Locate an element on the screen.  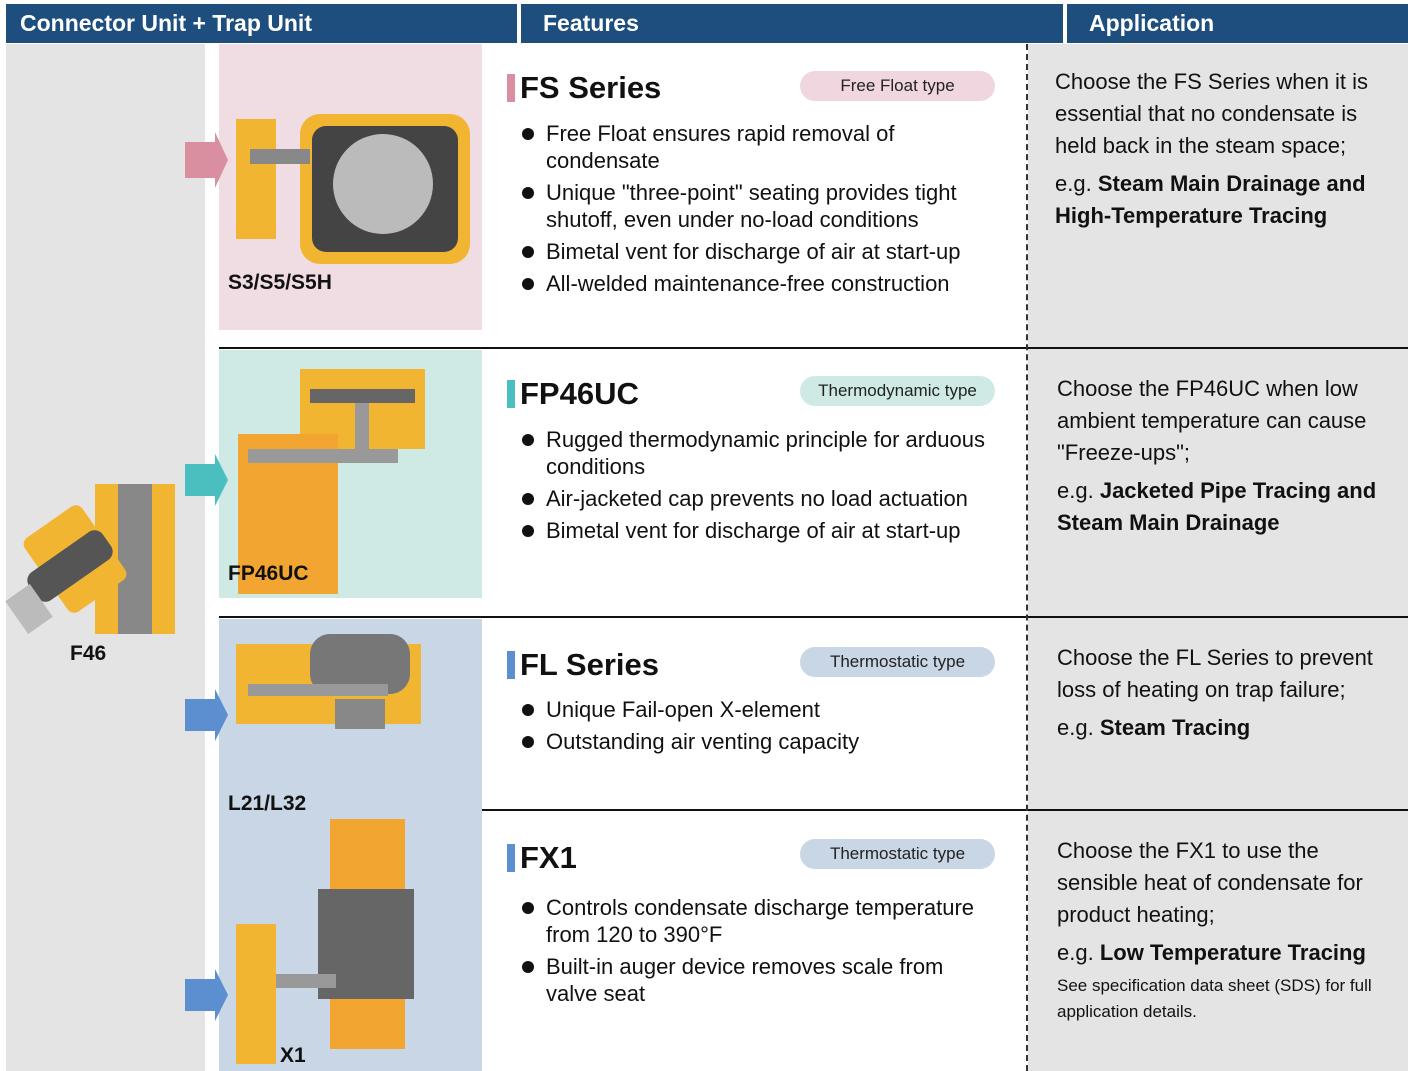
fp-image is located at coordinates (331, 481).